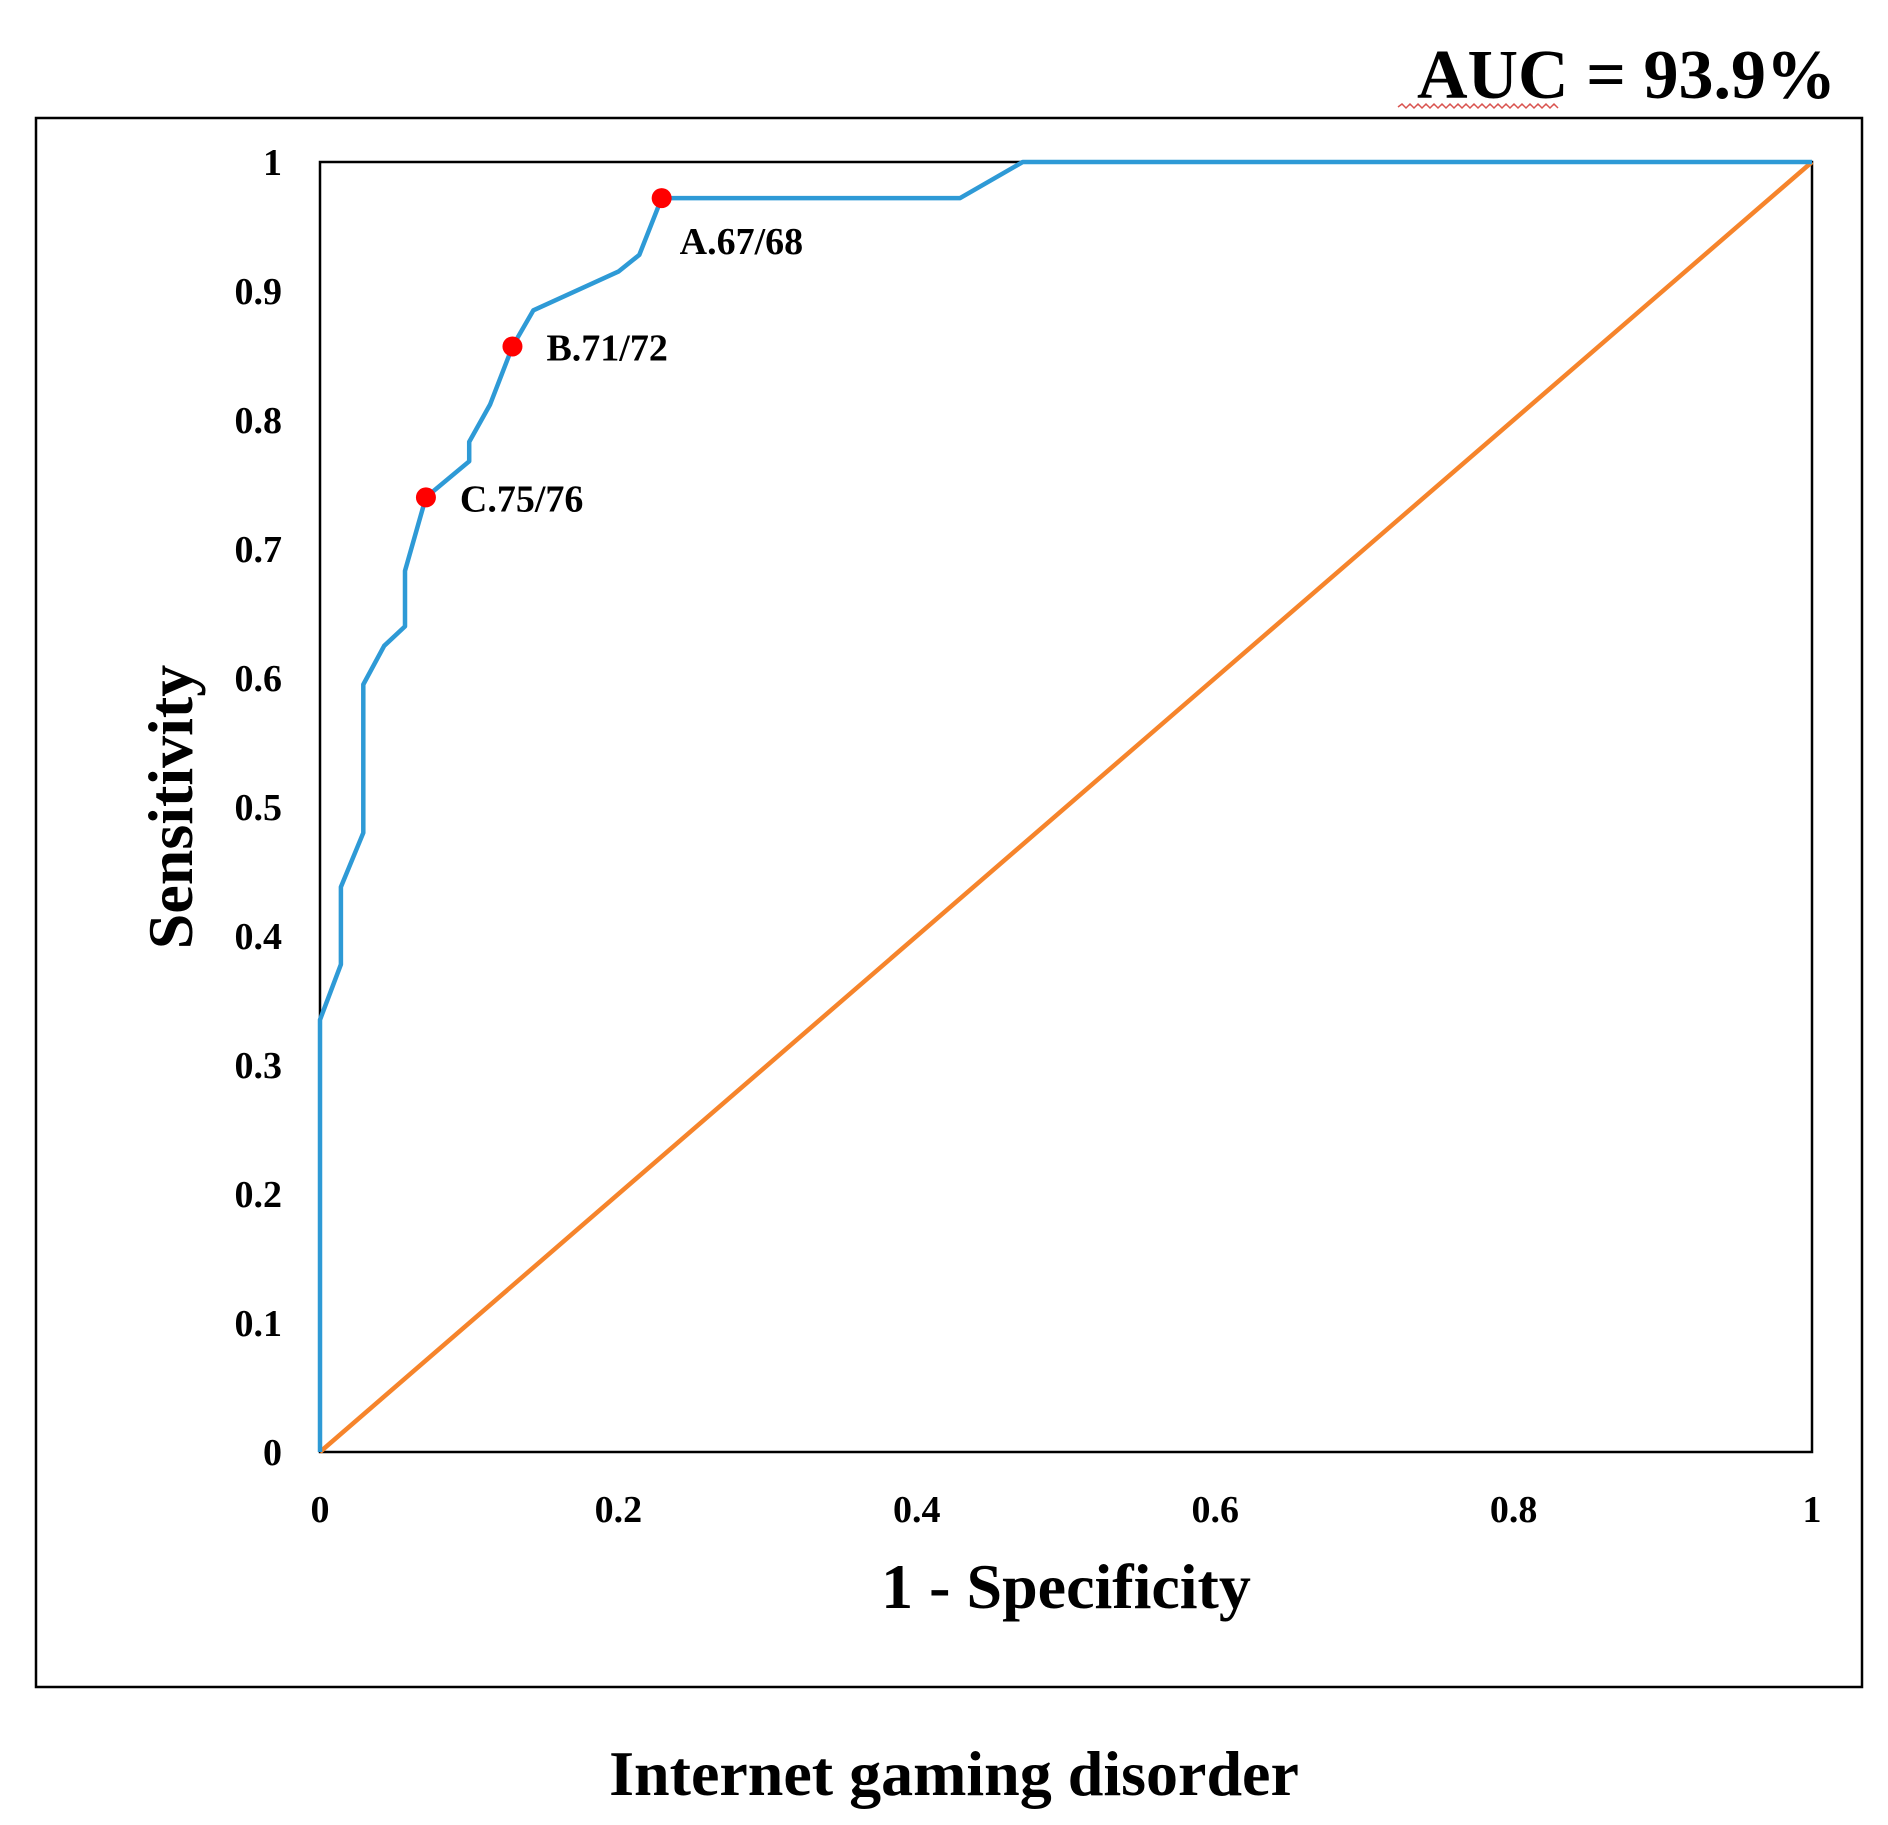 The width and height of the screenshot is (1888, 1825). I want to click on y-tick-label: 0.8, so click(259, 421).